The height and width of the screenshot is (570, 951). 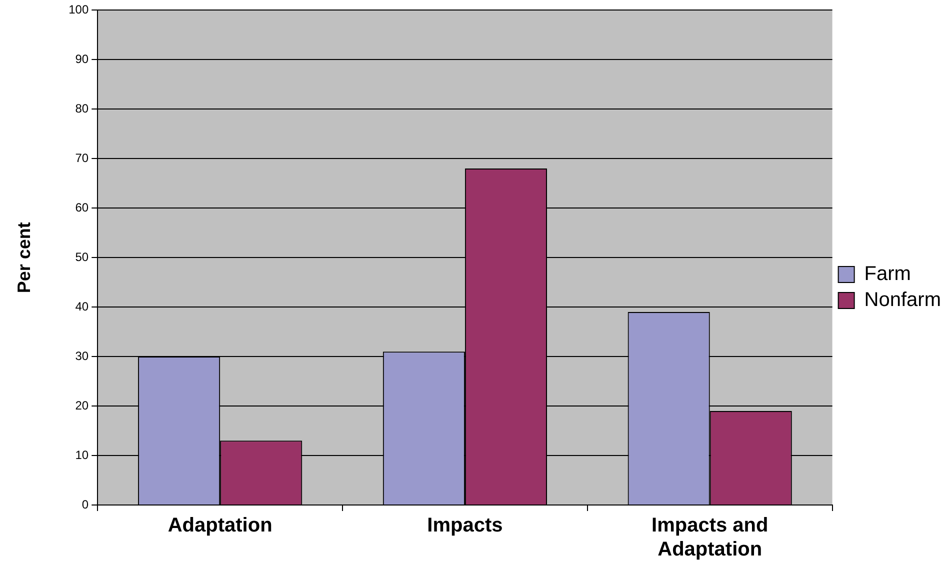 I want to click on y-tick-label: 10, so click(x=82, y=455).